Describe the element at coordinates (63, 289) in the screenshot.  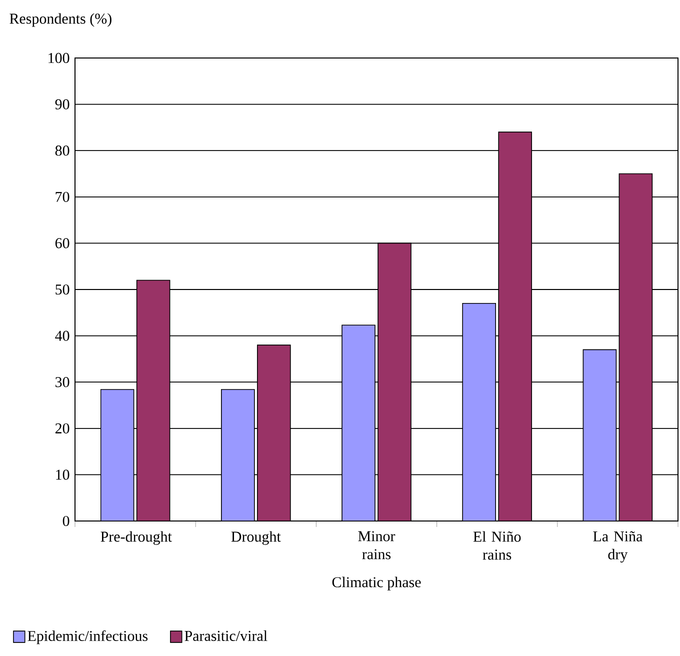
I see `y-tick-label: 50` at that location.